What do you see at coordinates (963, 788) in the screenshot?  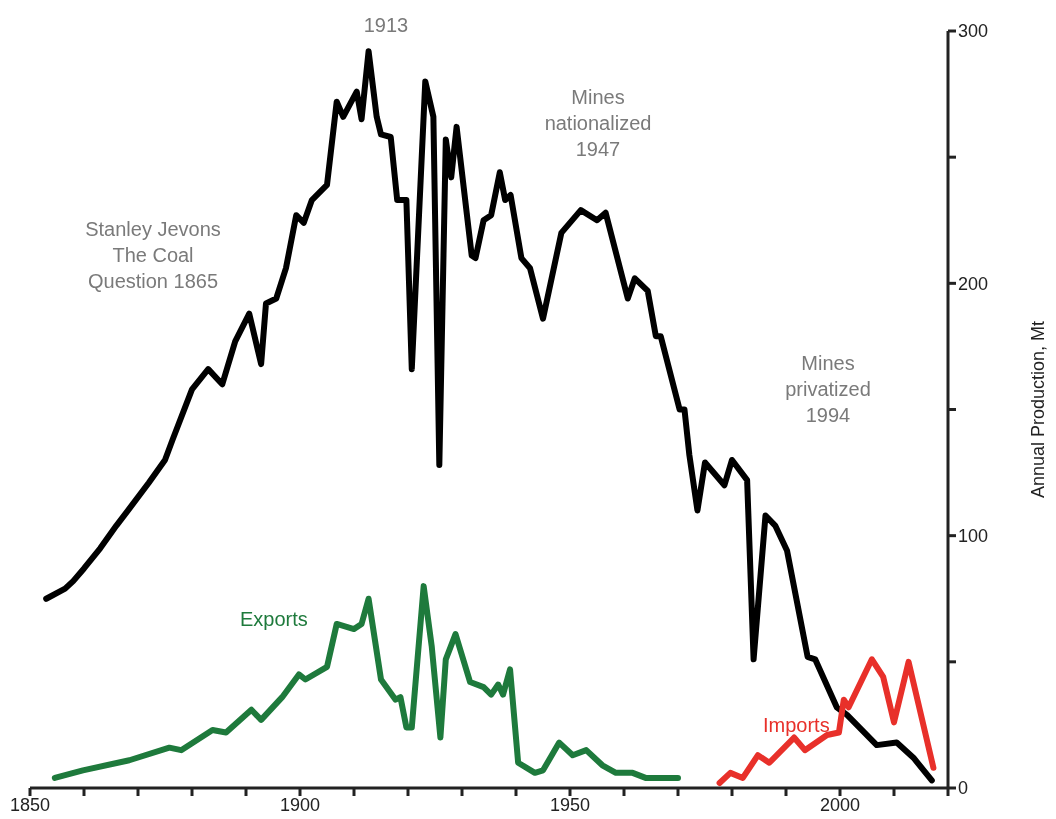 I see `y-tick-label: 0` at bounding box center [963, 788].